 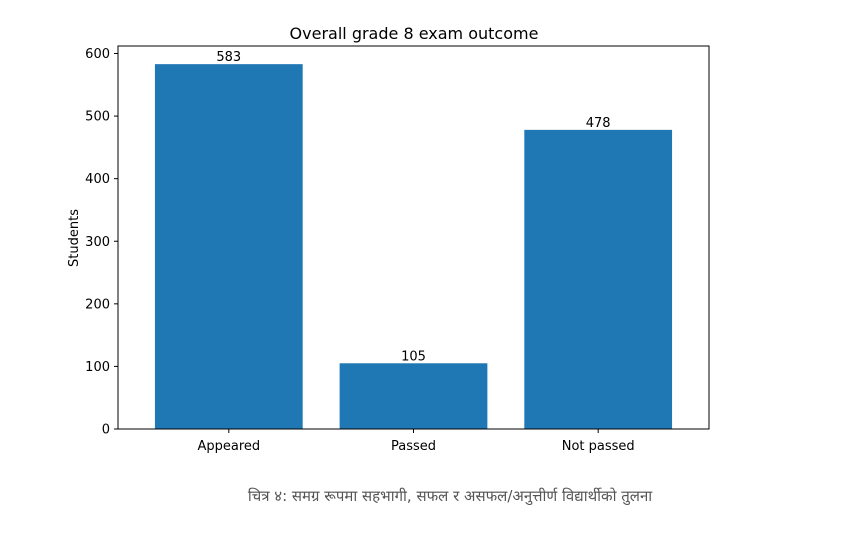 I want to click on y-tick-label: 0, so click(x=106, y=430).